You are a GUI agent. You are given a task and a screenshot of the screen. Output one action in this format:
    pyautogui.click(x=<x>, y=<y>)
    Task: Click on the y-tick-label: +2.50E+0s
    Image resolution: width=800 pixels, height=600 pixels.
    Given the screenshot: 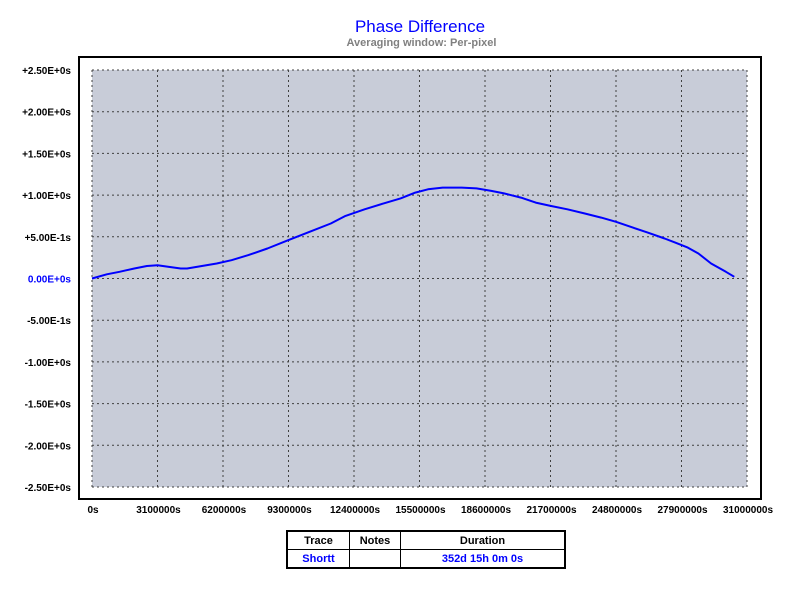 What is the action you would take?
    pyautogui.click(x=46, y=71)
    